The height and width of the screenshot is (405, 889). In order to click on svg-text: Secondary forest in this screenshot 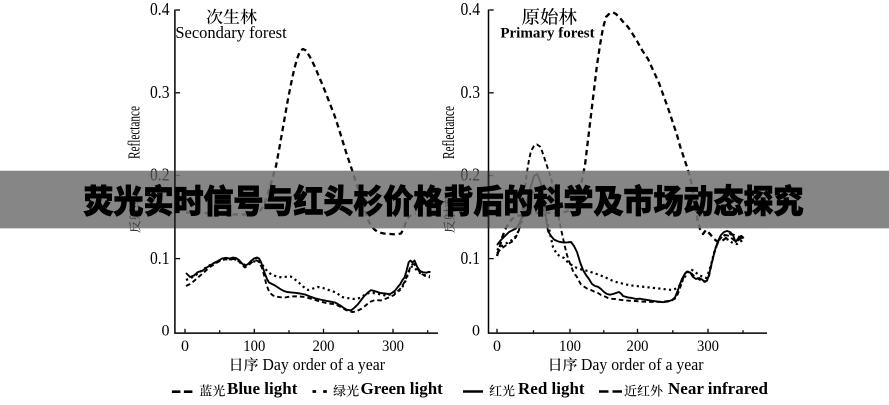, I will do `click(231, 32)`.